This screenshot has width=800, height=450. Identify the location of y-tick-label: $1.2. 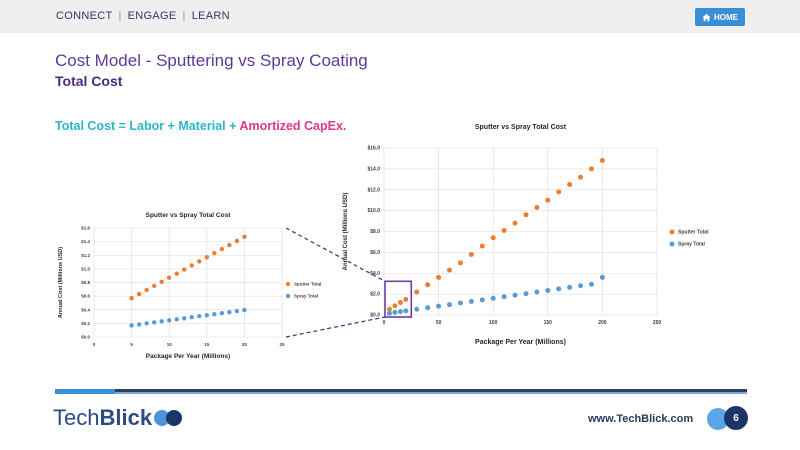
(85, 255).